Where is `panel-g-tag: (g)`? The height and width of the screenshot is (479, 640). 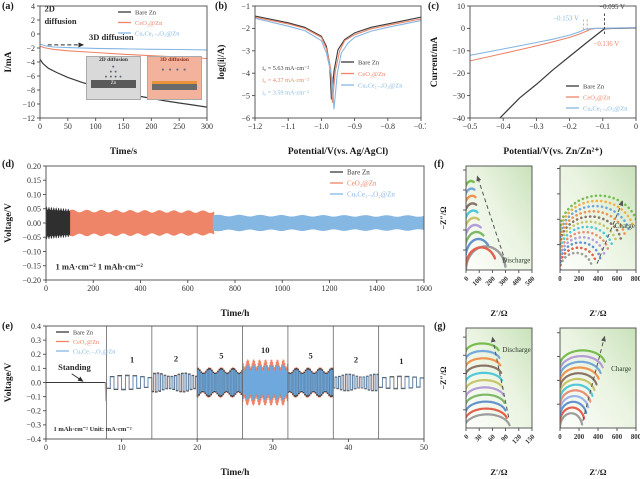 panel-g-tag: (g) is located at coordinates (440, 326).